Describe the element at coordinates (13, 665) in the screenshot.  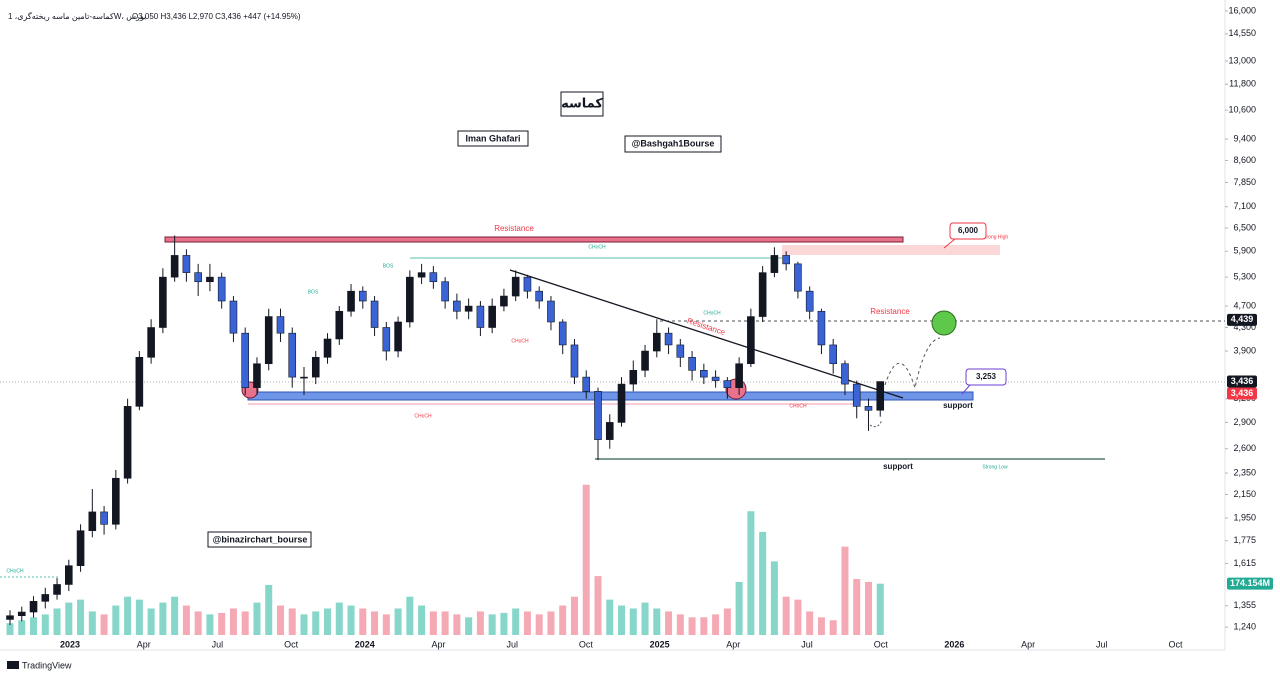
I see `logo` at that location.